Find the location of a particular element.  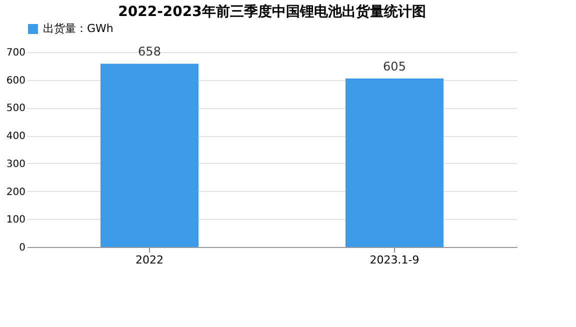

y-tick-label: 300 is located at coordinates (16, 164).